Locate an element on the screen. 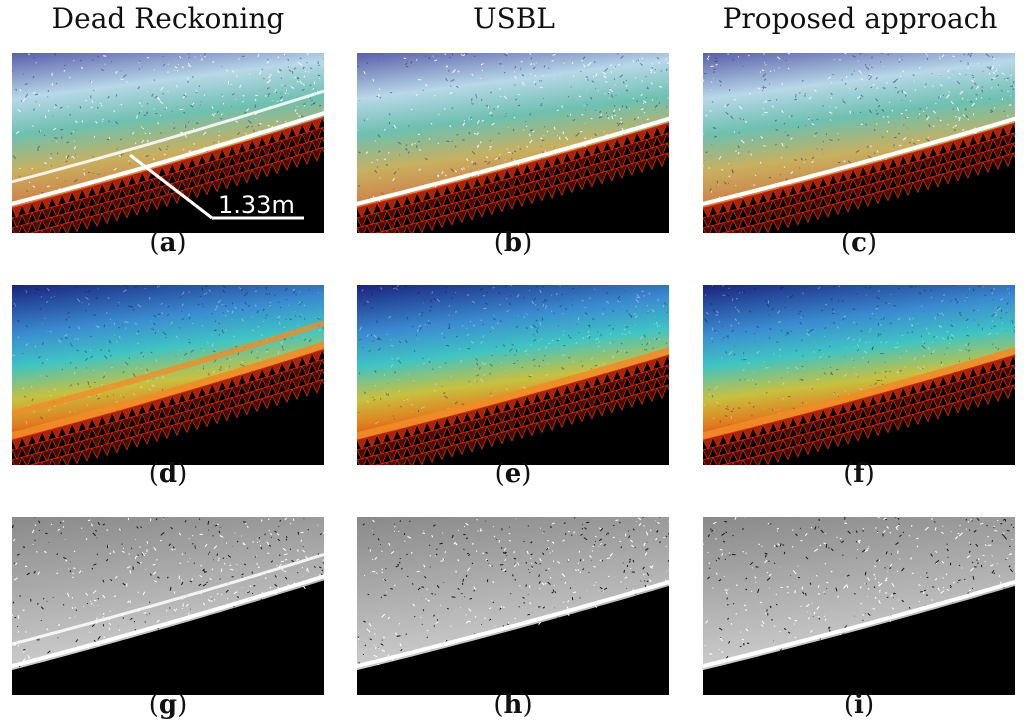  caption-letter: i is located at coordinates (859, 705).